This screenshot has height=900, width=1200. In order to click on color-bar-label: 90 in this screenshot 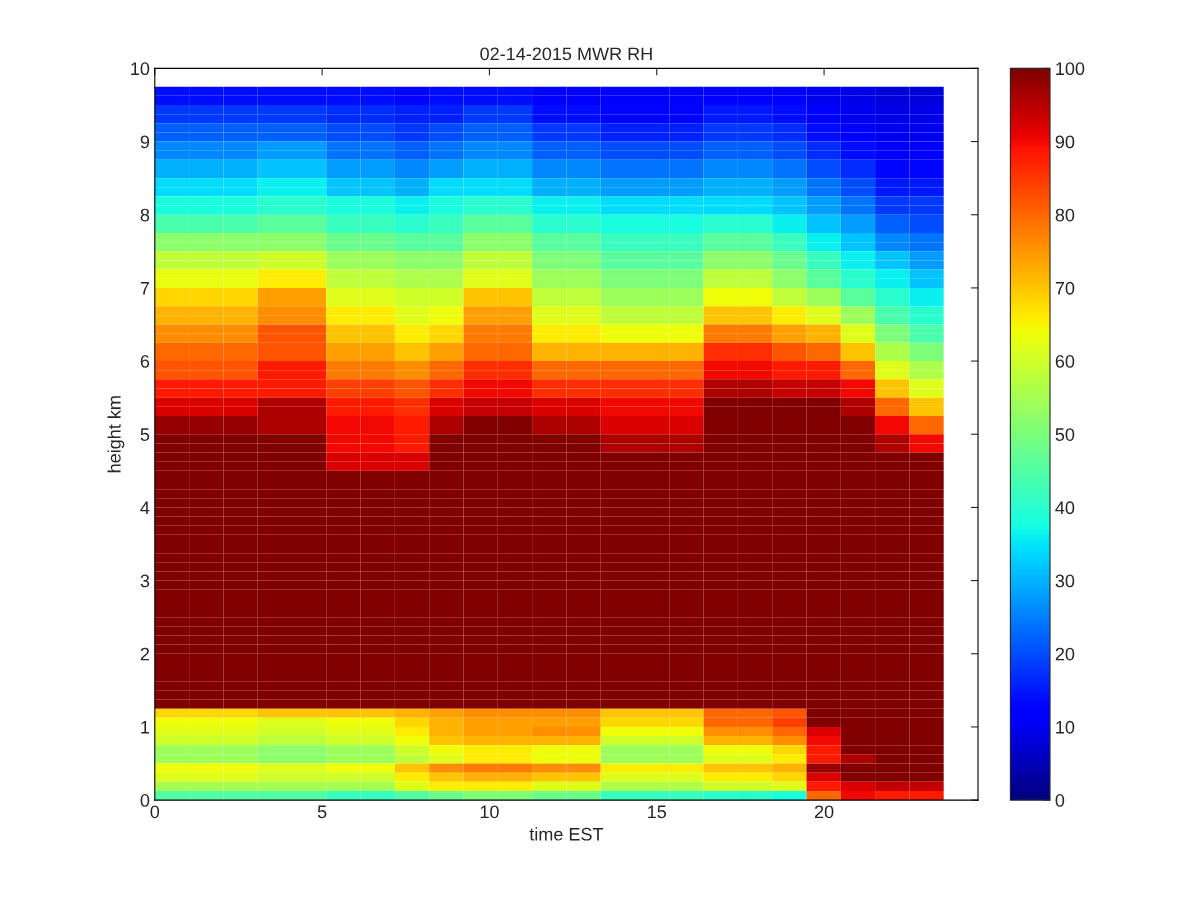, I will do `click(1065, 142)`.